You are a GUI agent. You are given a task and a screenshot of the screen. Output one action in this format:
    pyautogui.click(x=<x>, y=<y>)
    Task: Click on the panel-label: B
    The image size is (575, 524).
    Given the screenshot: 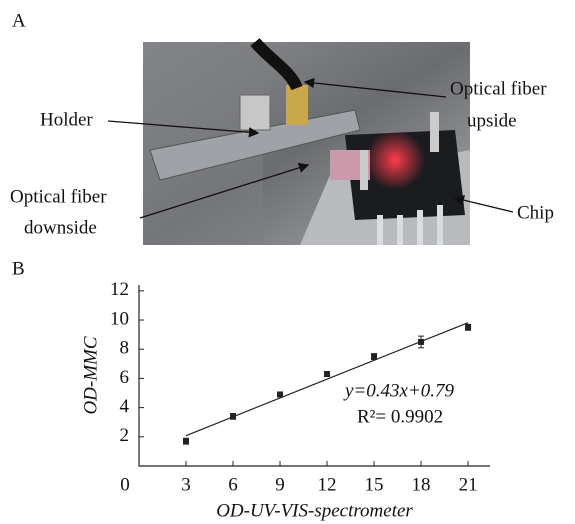 What is the action you would take?
    pyautogui.click(x=18, y=268)
    